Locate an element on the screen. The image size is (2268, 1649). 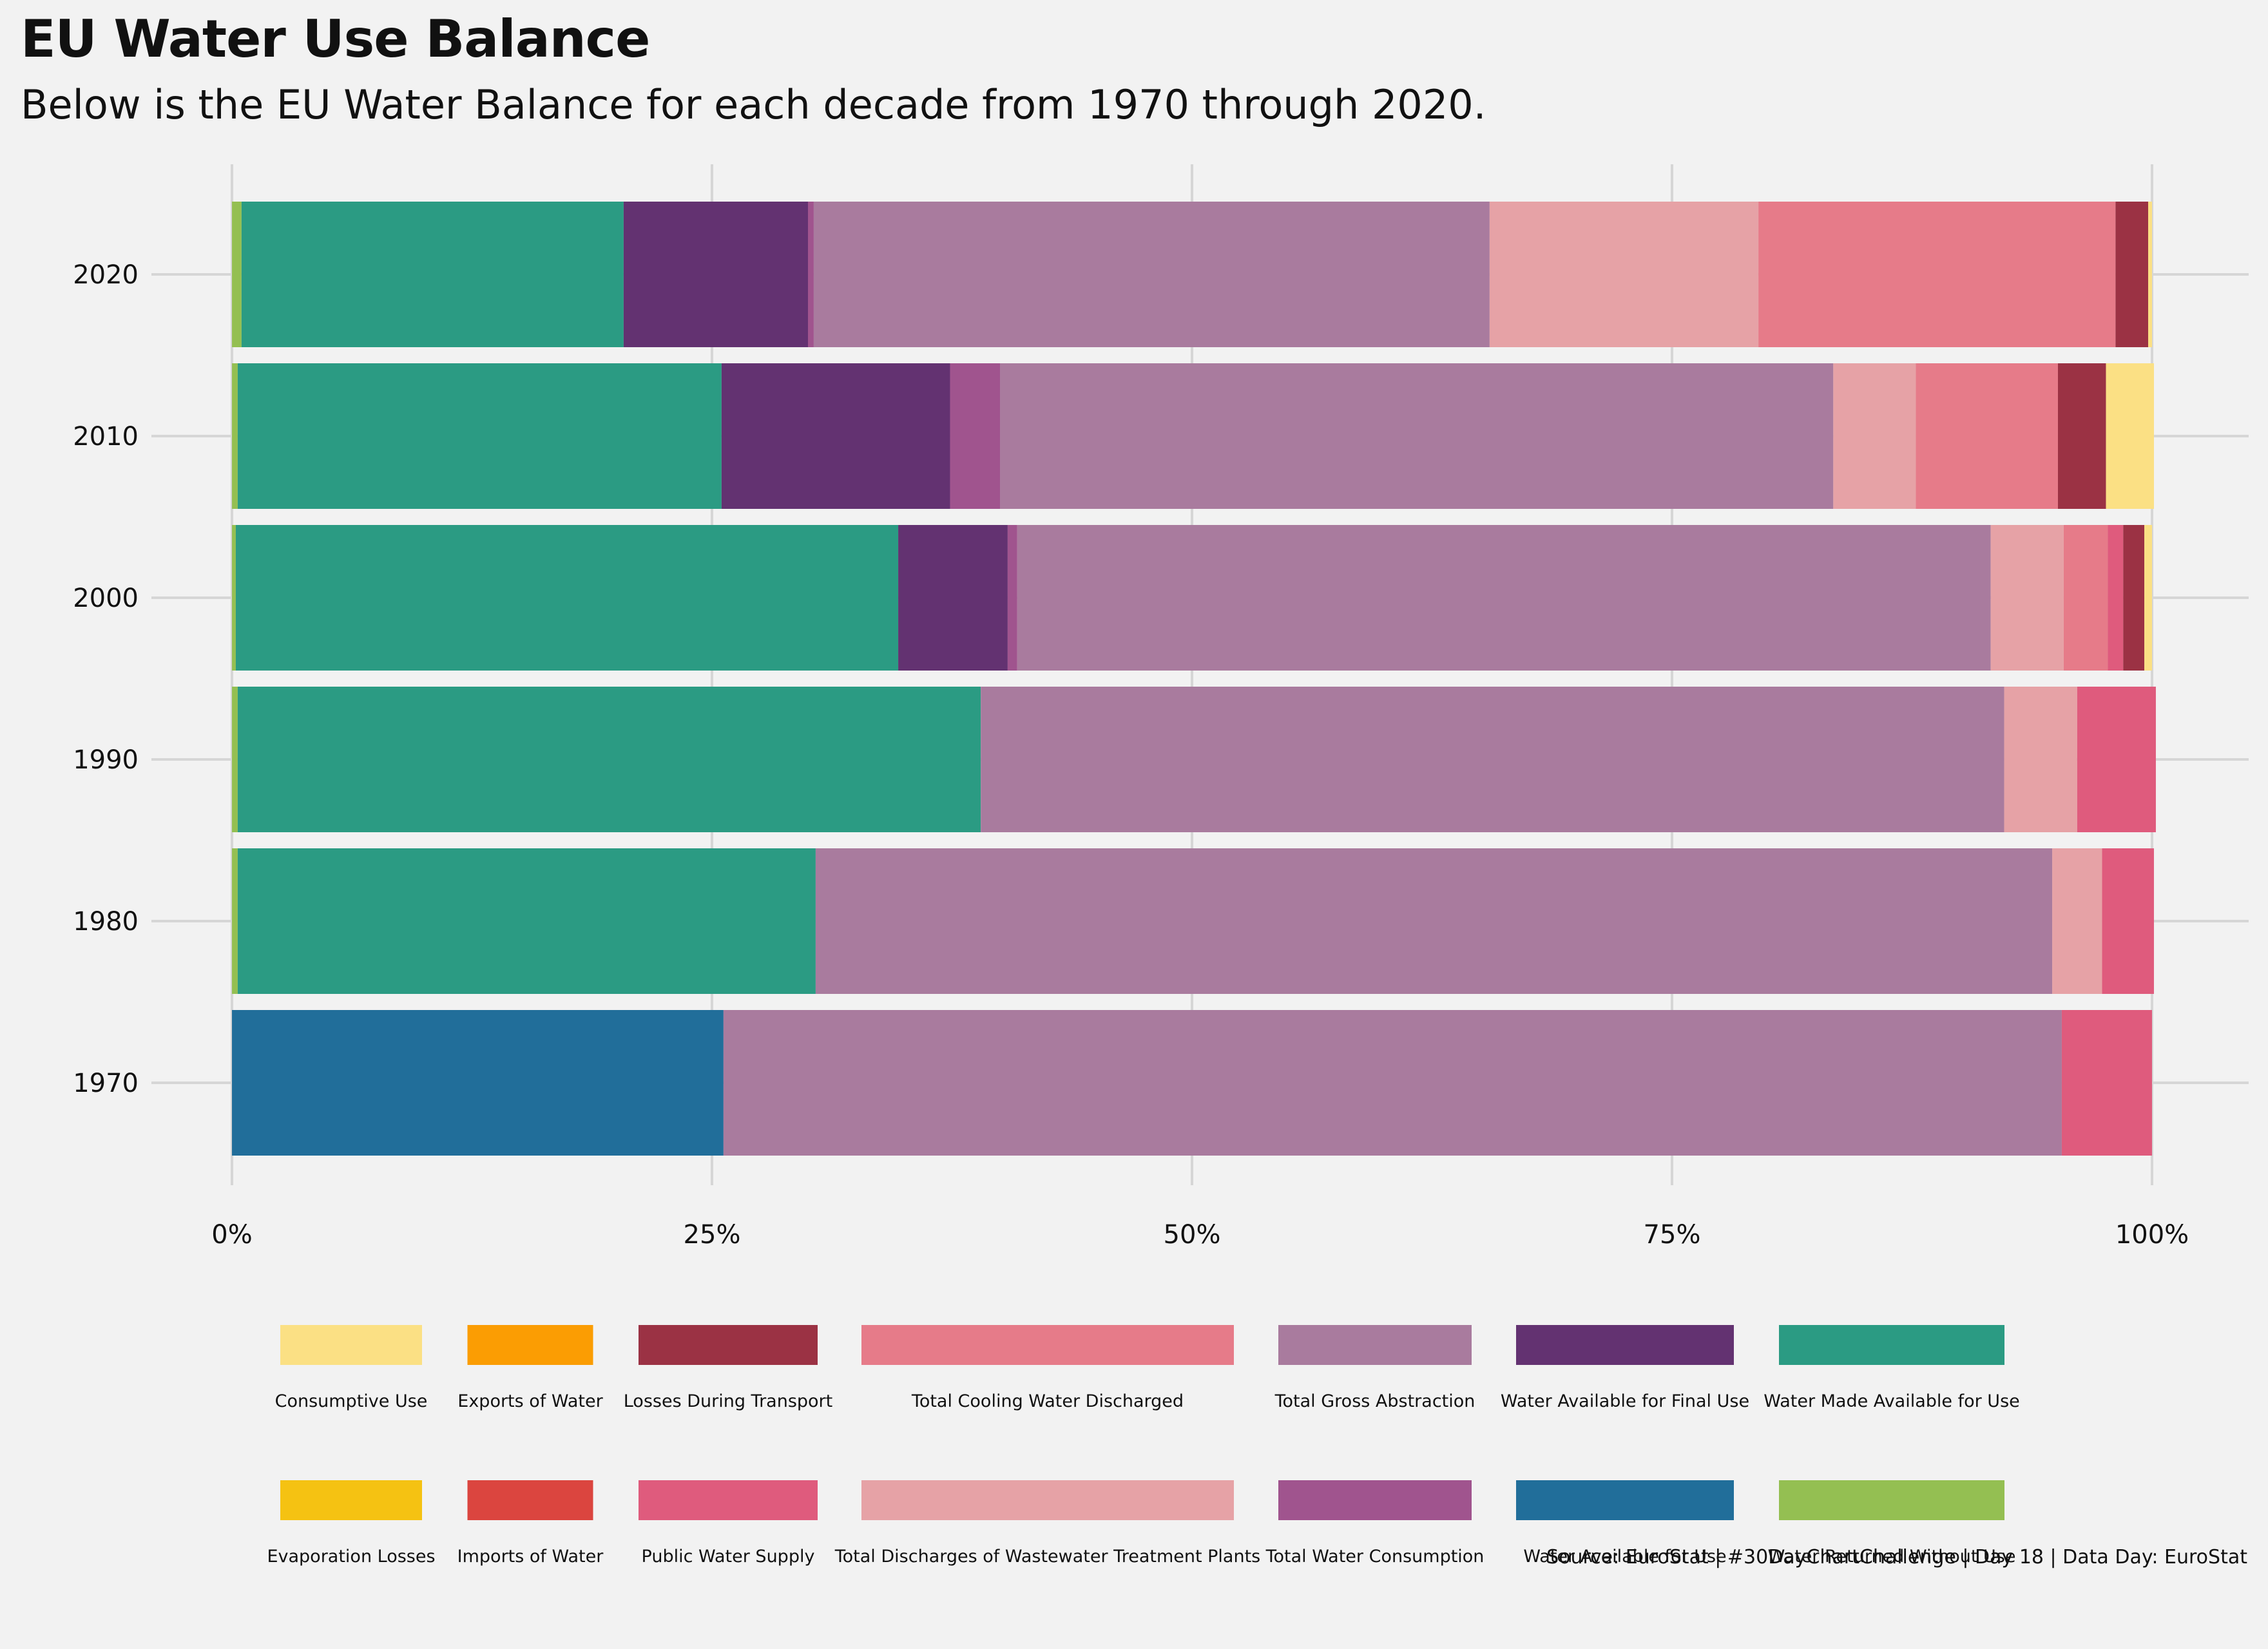
legend-label: Water Made Available for Use is located at coordinates (1891, 1401).